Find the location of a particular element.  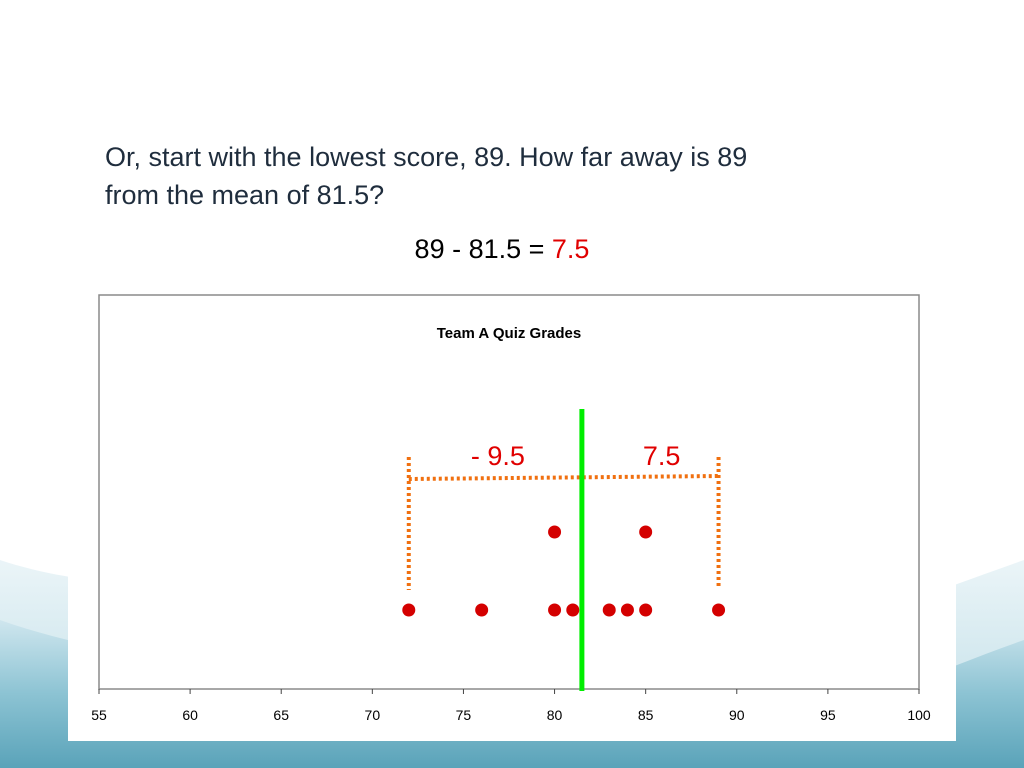

x-tick-label: 85 is located at coordinates (646, 715).